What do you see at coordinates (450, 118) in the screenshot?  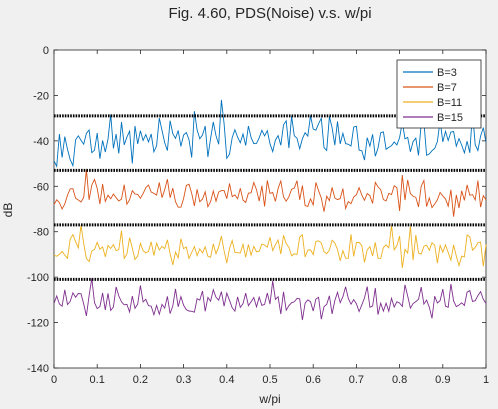 I see `legend-label-4: B=15` at bounding box center [450, 118].